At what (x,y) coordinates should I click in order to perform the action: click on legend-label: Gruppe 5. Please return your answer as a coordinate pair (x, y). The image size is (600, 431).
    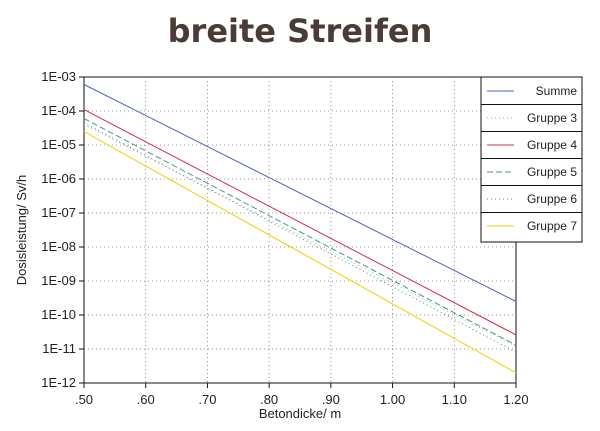
    Looking at the image, I should click on (552, 172).